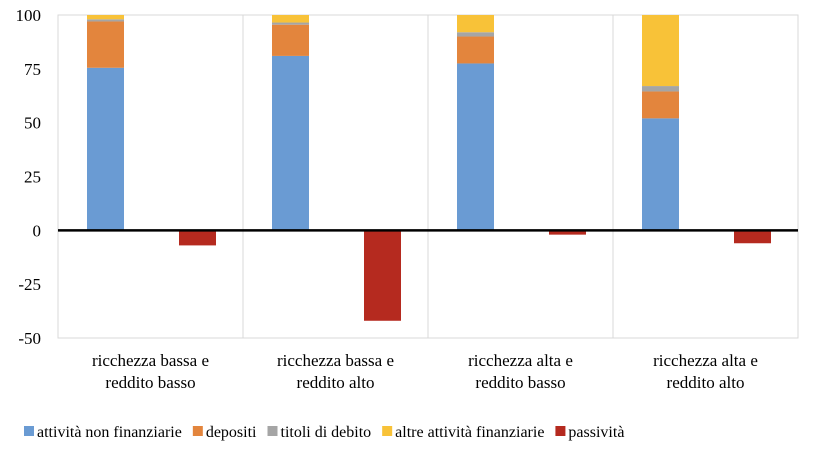 Image resolution: width=820 pixels, height=454 pixels. I want to click on legend-label: attività non finanziarie, so click(109, 432).